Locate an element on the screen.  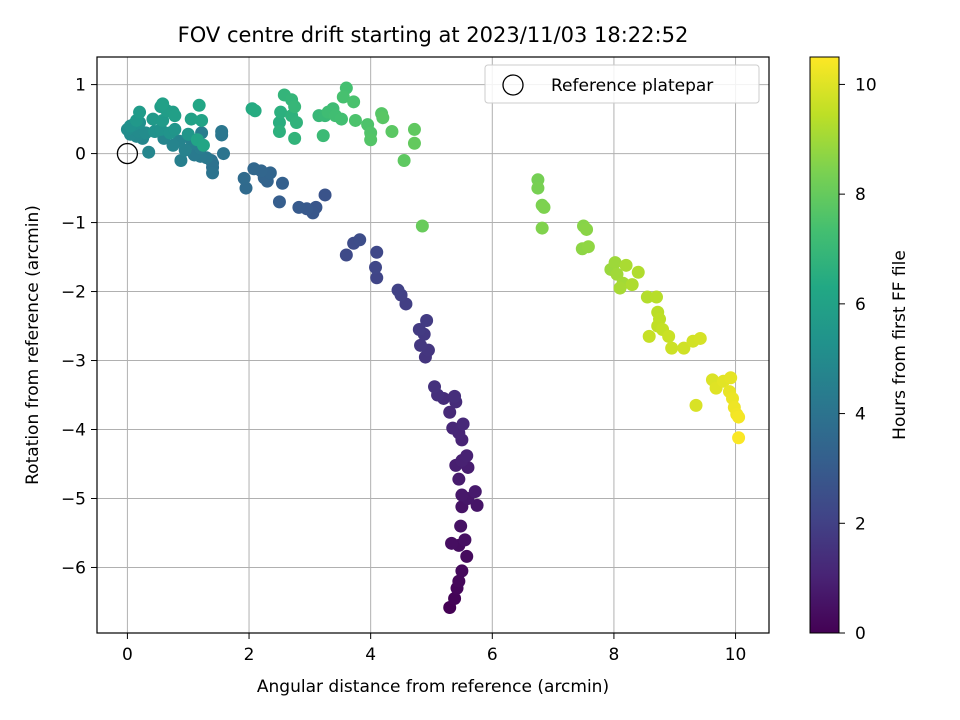
y-tick-label: −3 is located at coordinates (73, 362).